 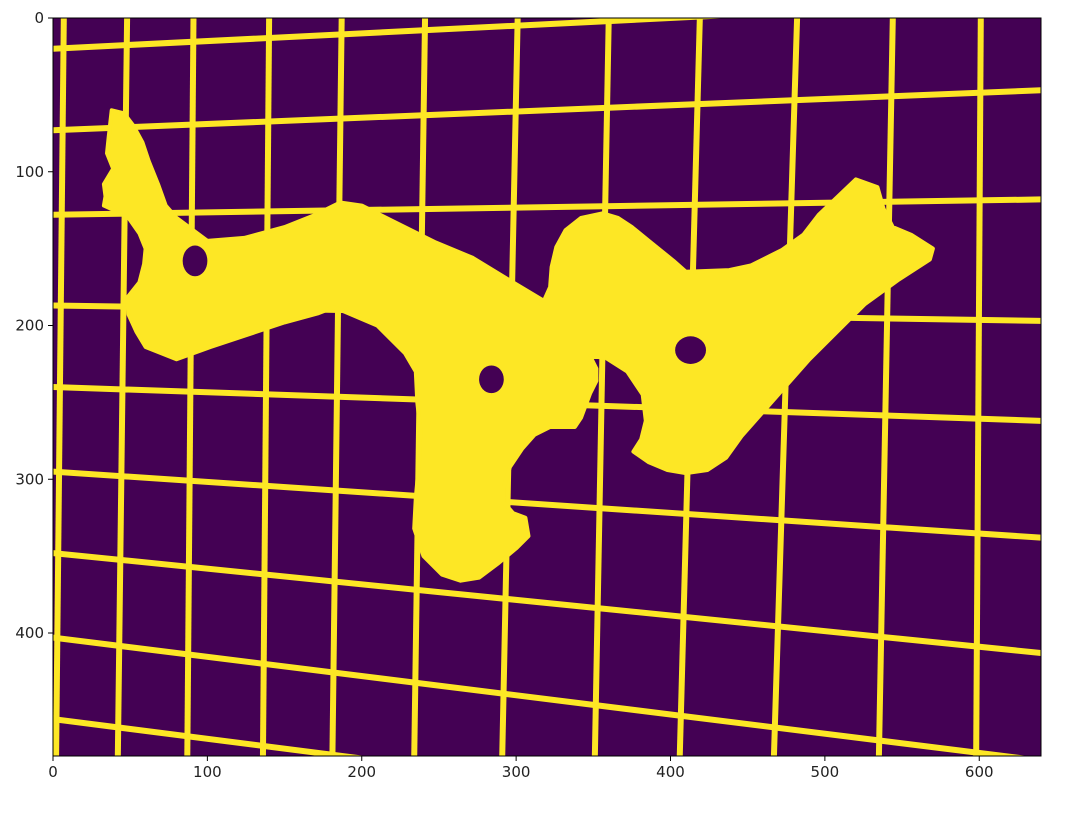 What do you see at coordinates (361, 772) in the screenshot?
I see `x-tick-label: 200` at bounding box center [361, 772].